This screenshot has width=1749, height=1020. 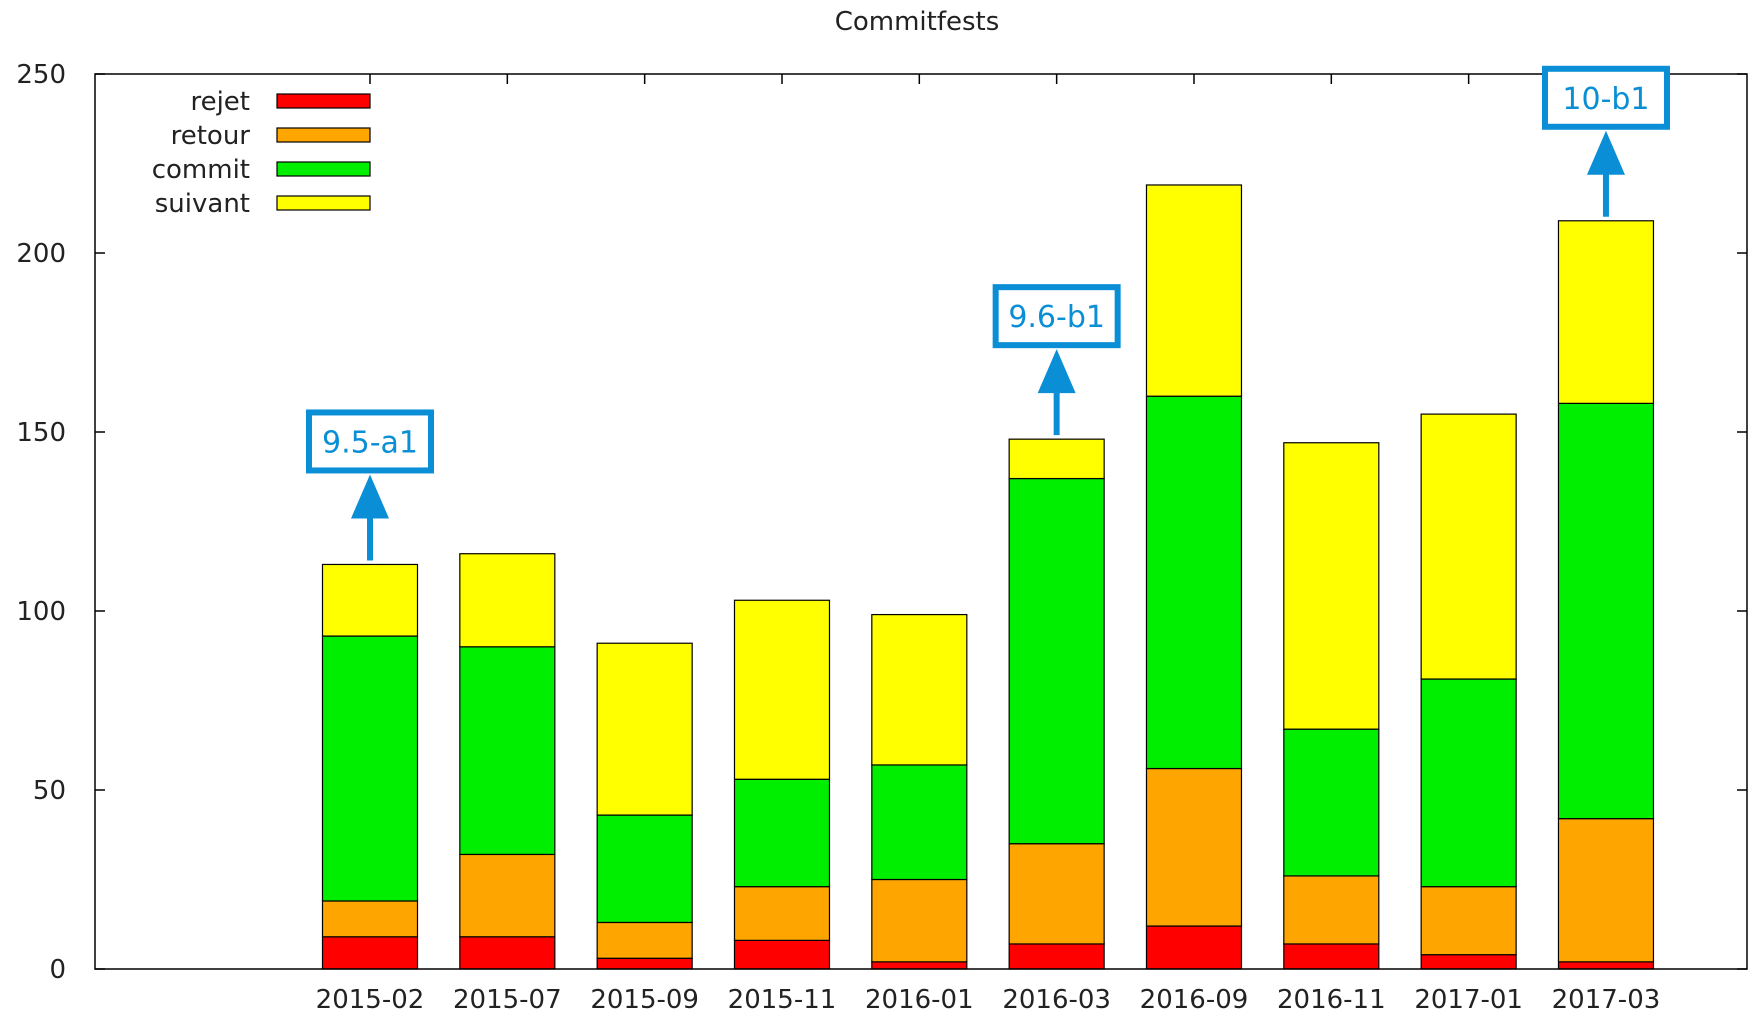 I want to click on x-tick-label: 2016-11, so click(x=1331, y=1000).